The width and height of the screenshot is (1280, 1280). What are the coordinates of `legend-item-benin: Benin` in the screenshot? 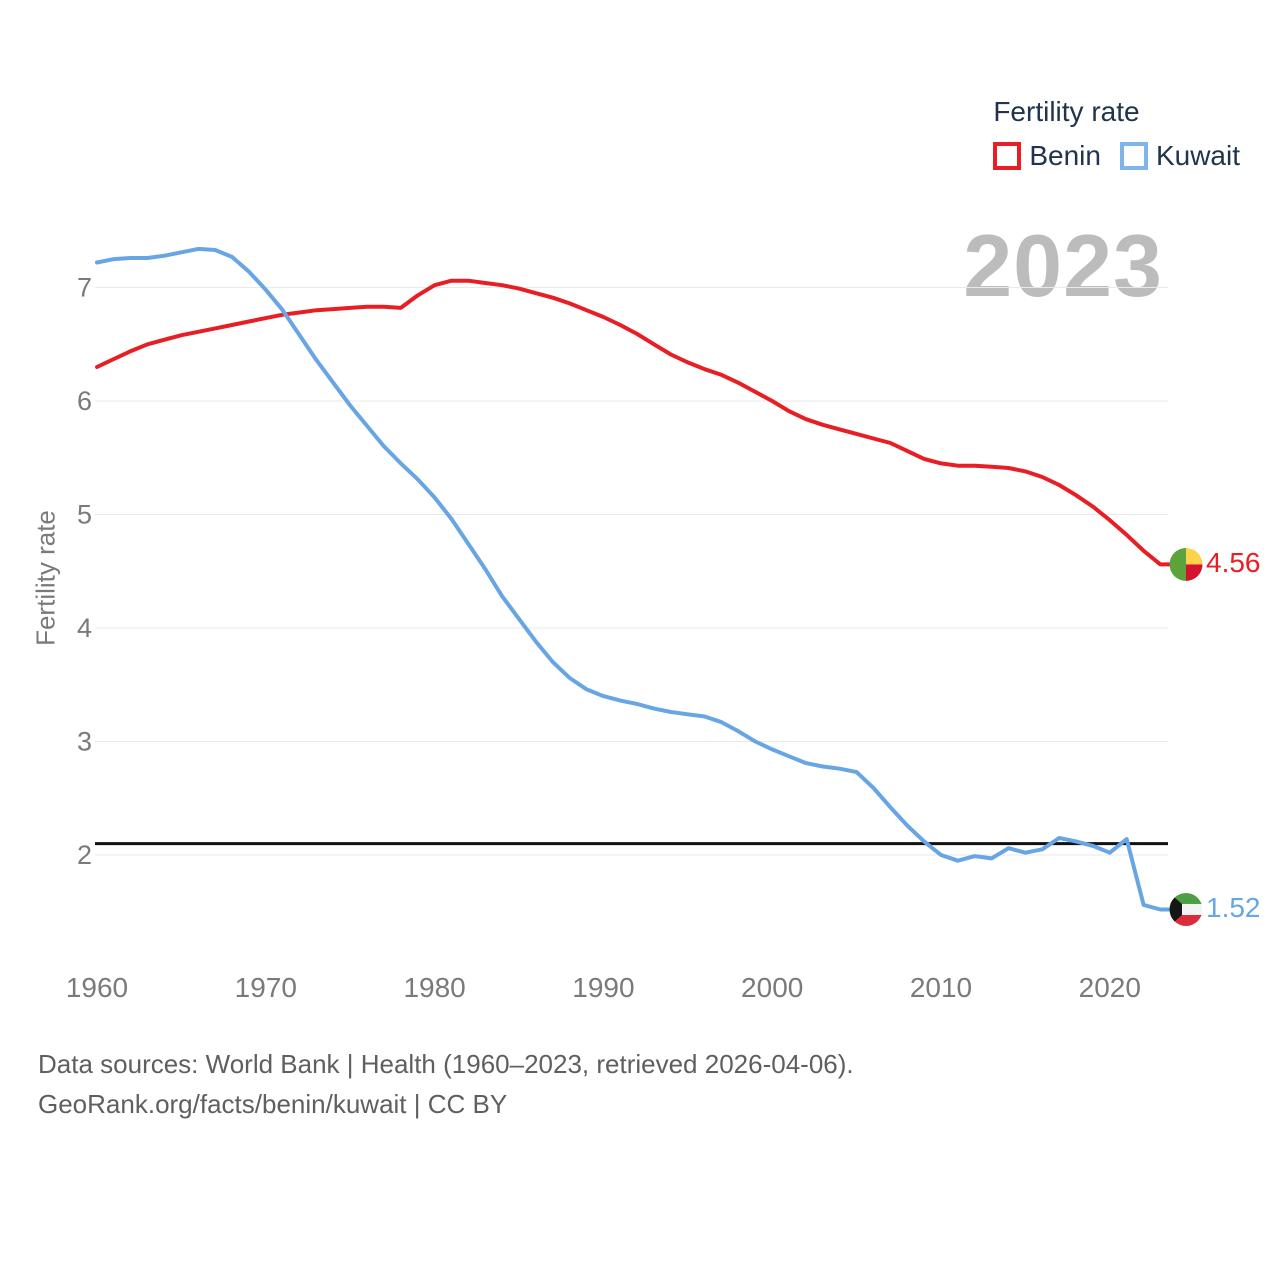 It's located at (1047, 156).